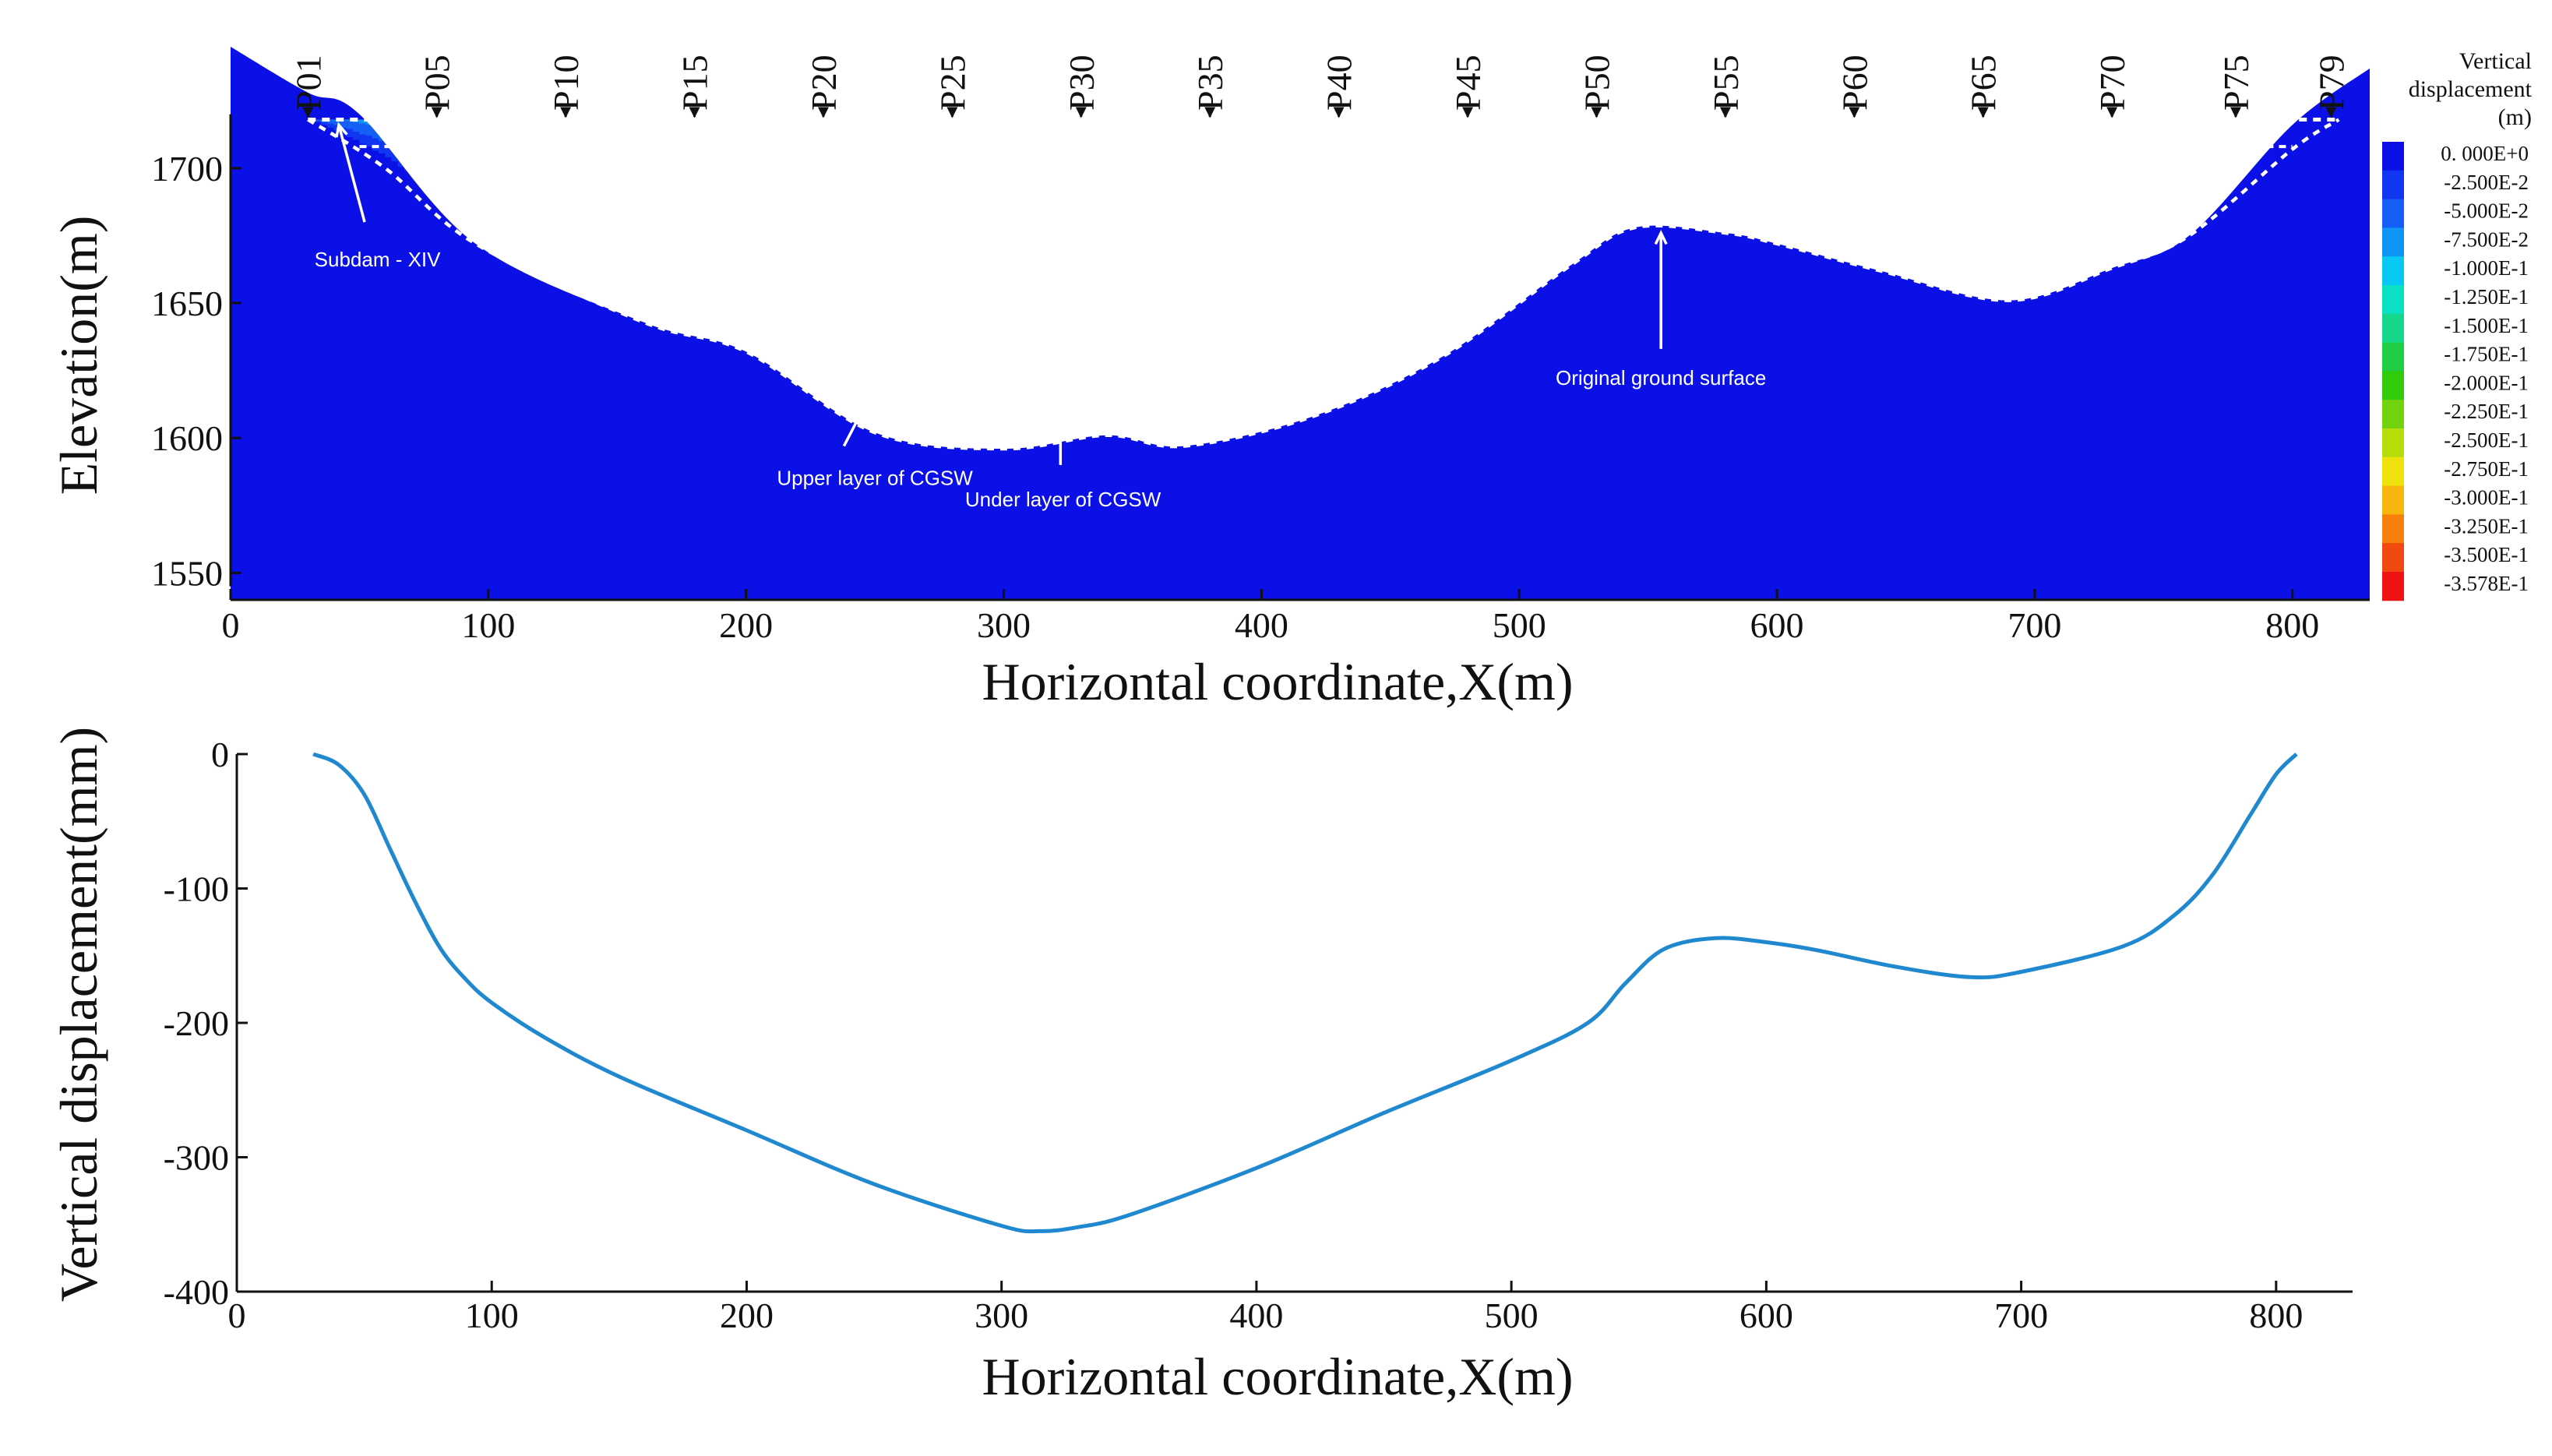 This screenshot has width=2552, height=1456. Describe the element at coordinates (1512, 1316) in the screenshot. I see `bottom-x-tick-label: 500` at that location.